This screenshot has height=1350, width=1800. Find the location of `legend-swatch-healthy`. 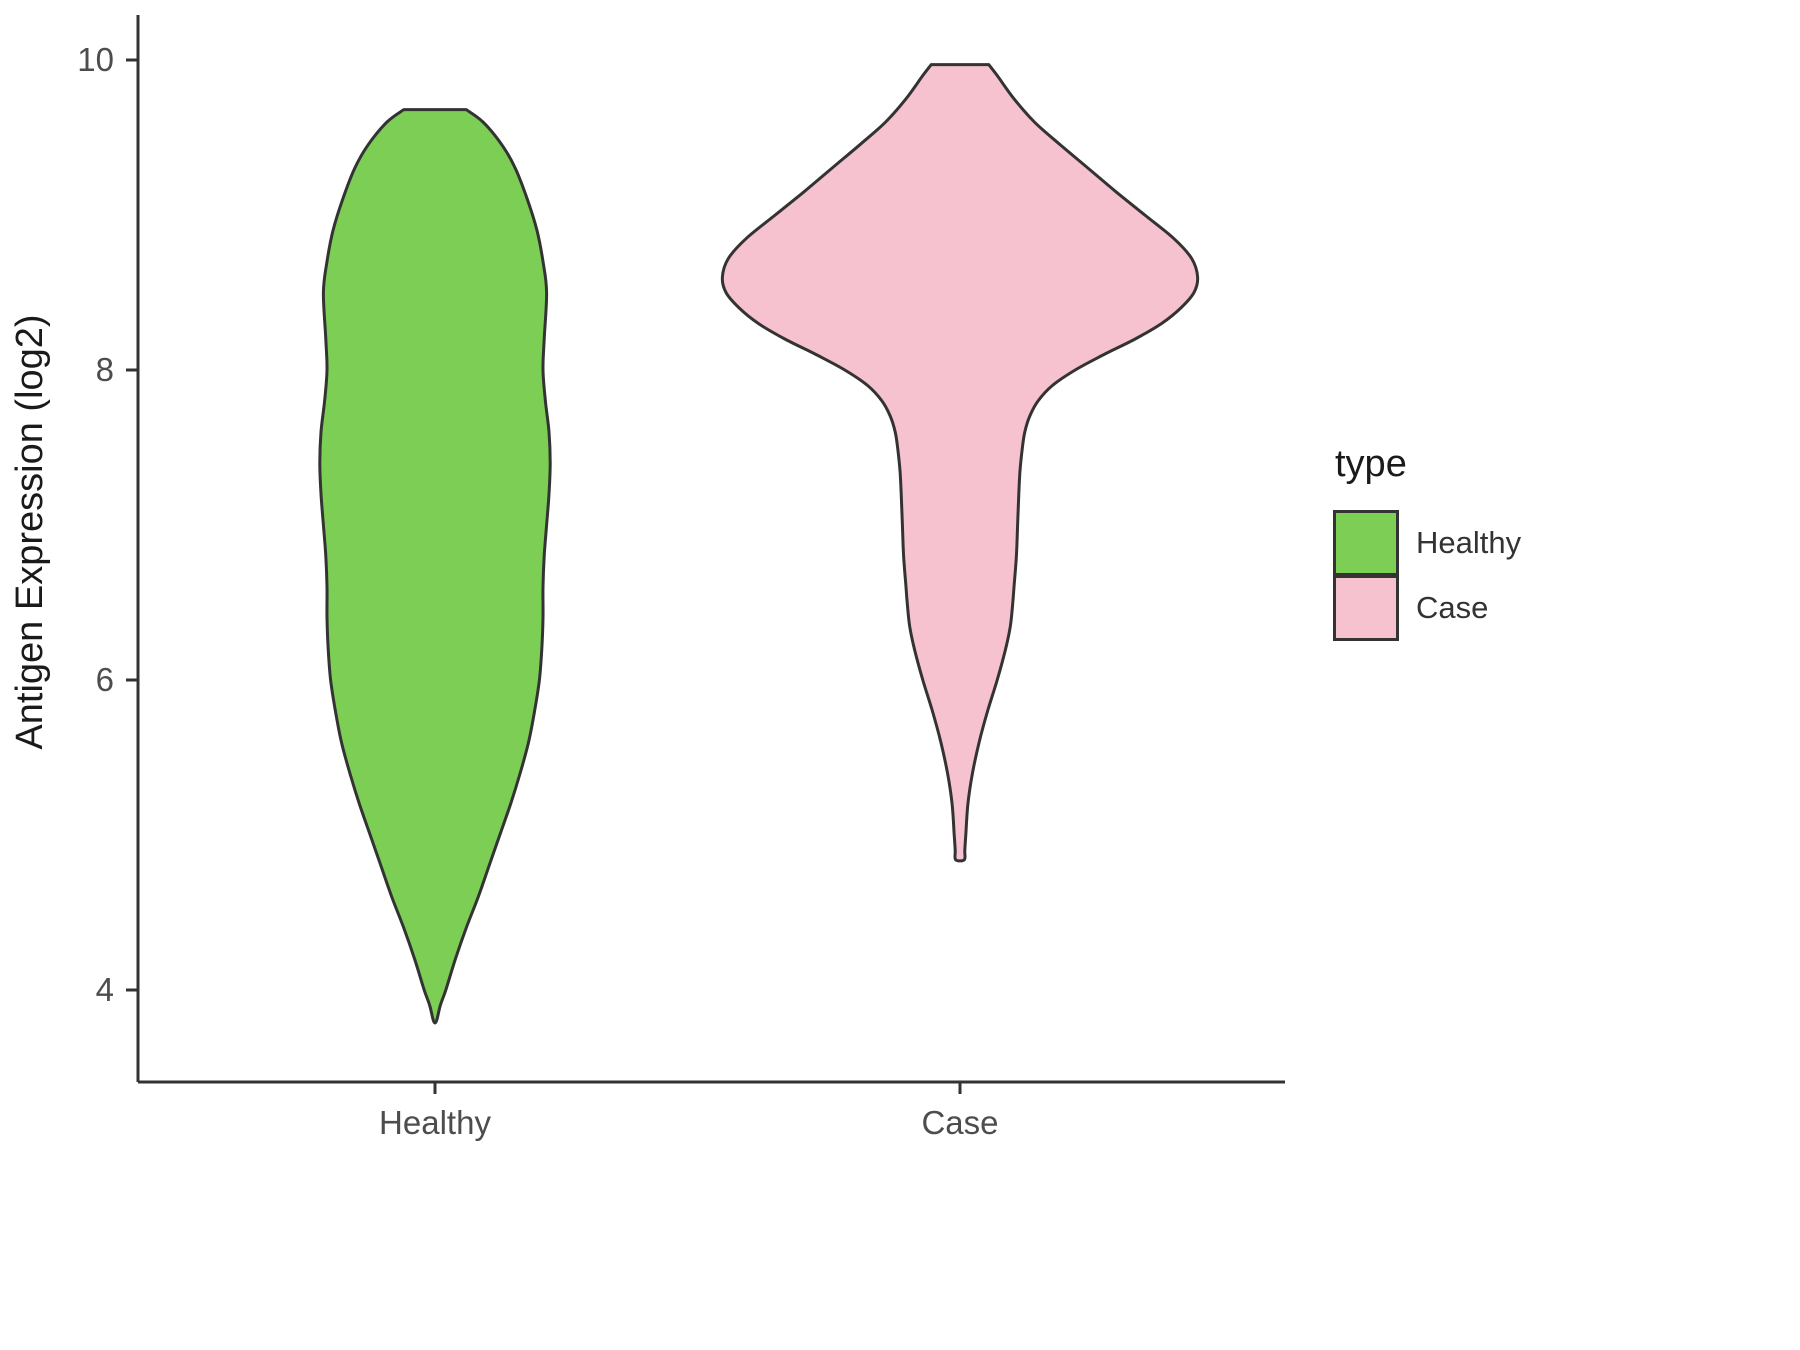

legend-swatch-healthy is located at coordinates (1366, 542).